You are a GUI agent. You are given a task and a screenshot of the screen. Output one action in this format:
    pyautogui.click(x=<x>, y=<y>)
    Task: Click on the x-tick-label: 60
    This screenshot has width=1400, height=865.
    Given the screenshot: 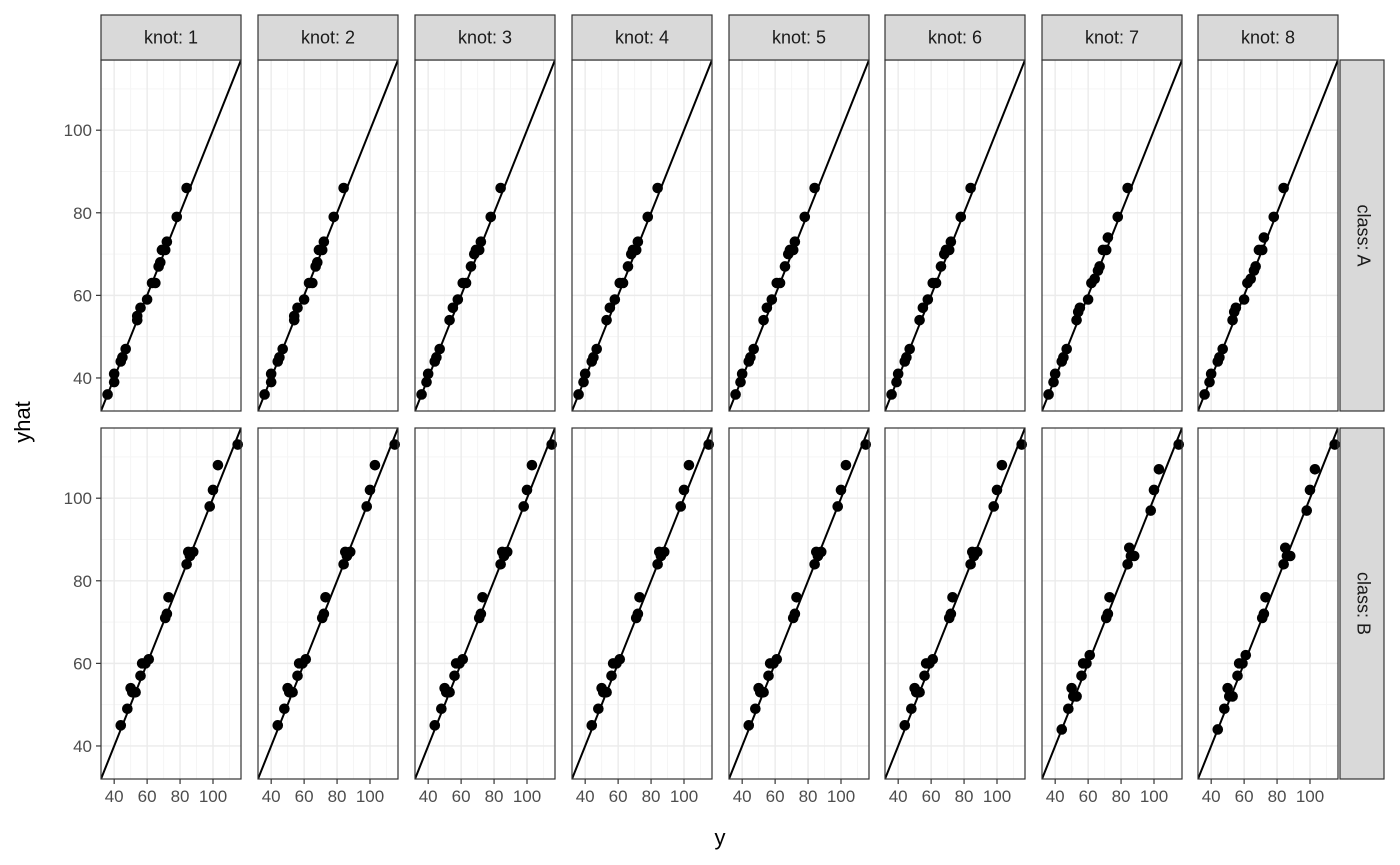 What is the action you would take?
    pyautogui.click(x=304, y=796)
    